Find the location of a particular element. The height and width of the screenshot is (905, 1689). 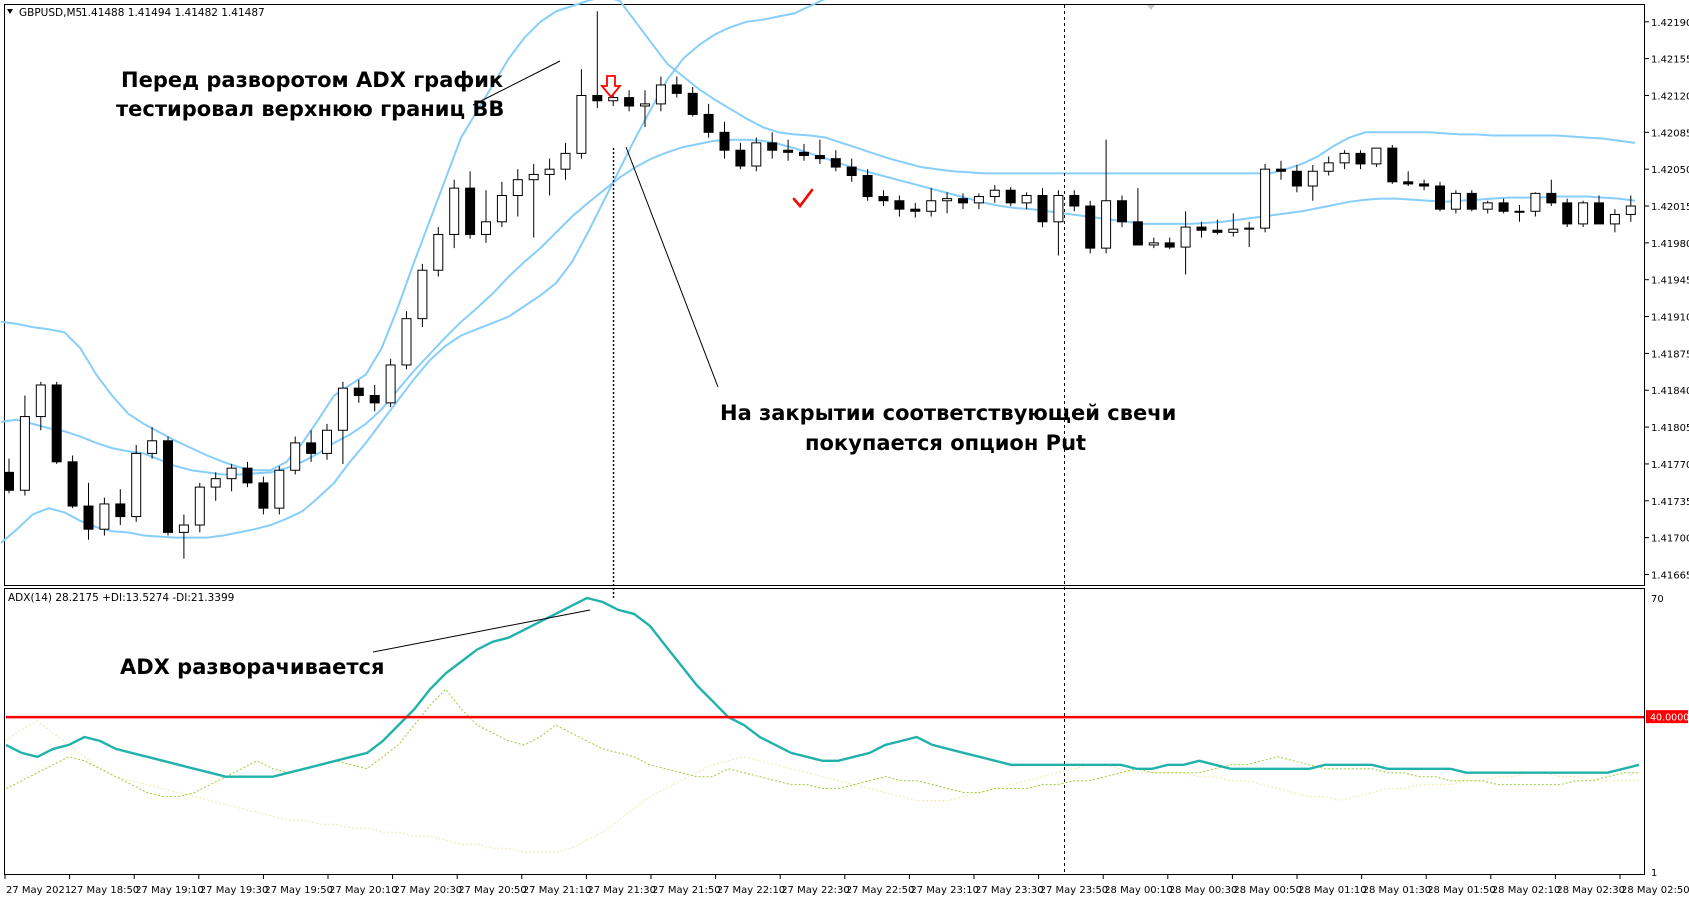

check-icon is located at coordinates (803, 198).